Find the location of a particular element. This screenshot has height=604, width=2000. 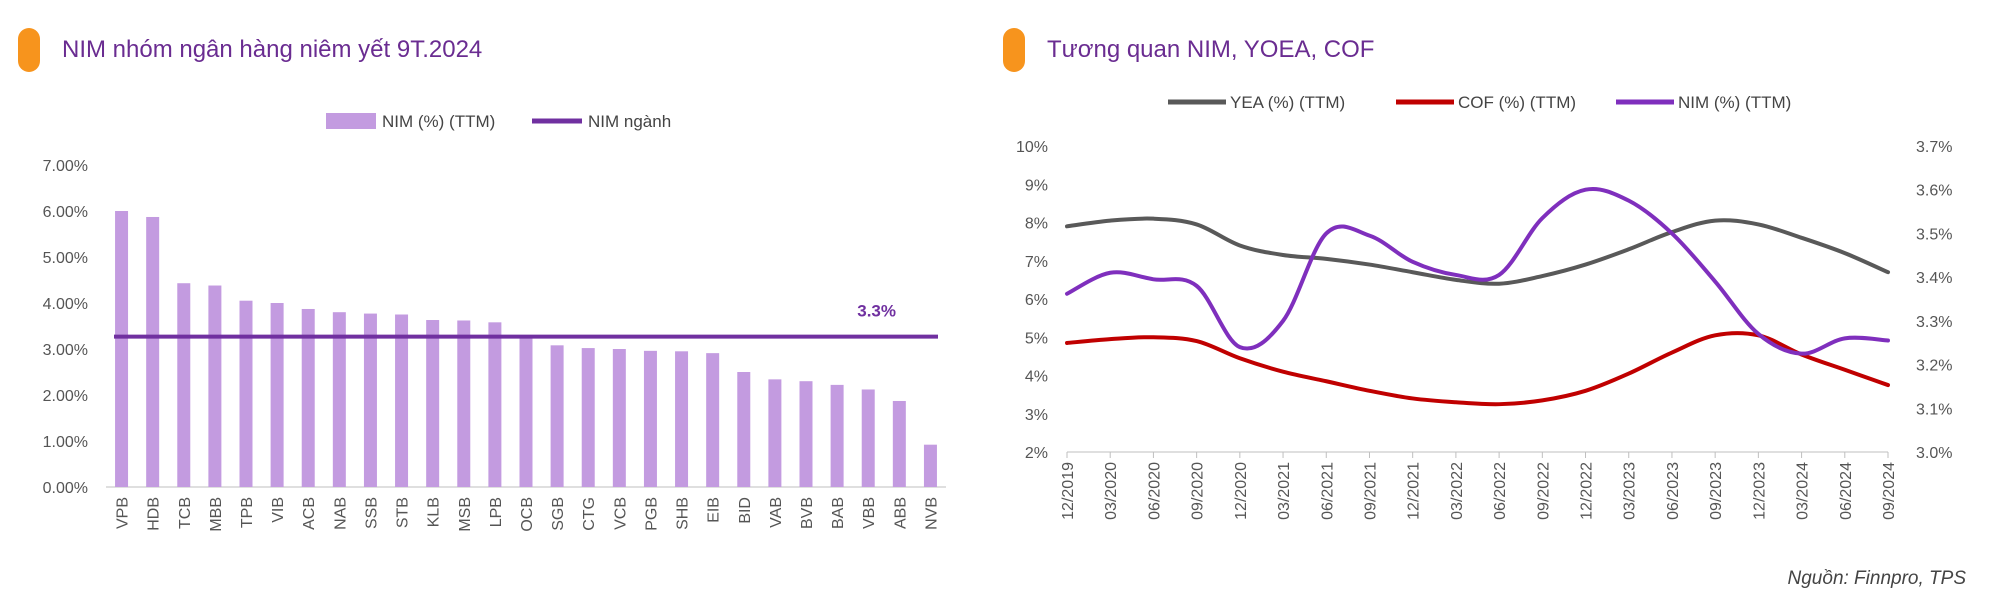

y-tick-label: 5.00% is located at coordinates (65, 258).